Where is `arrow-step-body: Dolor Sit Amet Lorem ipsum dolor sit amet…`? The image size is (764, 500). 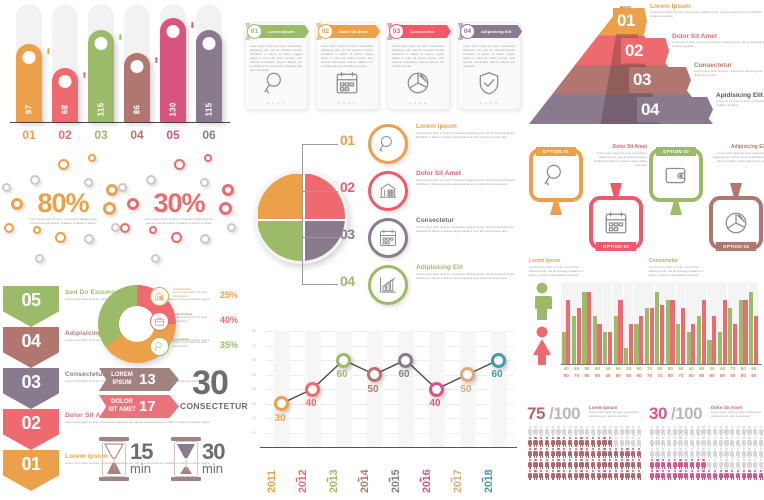
arrow-step-body: Dolor Sit Amet Lorem ipsum dolor sit amet… is located at coordinates (150, 418).